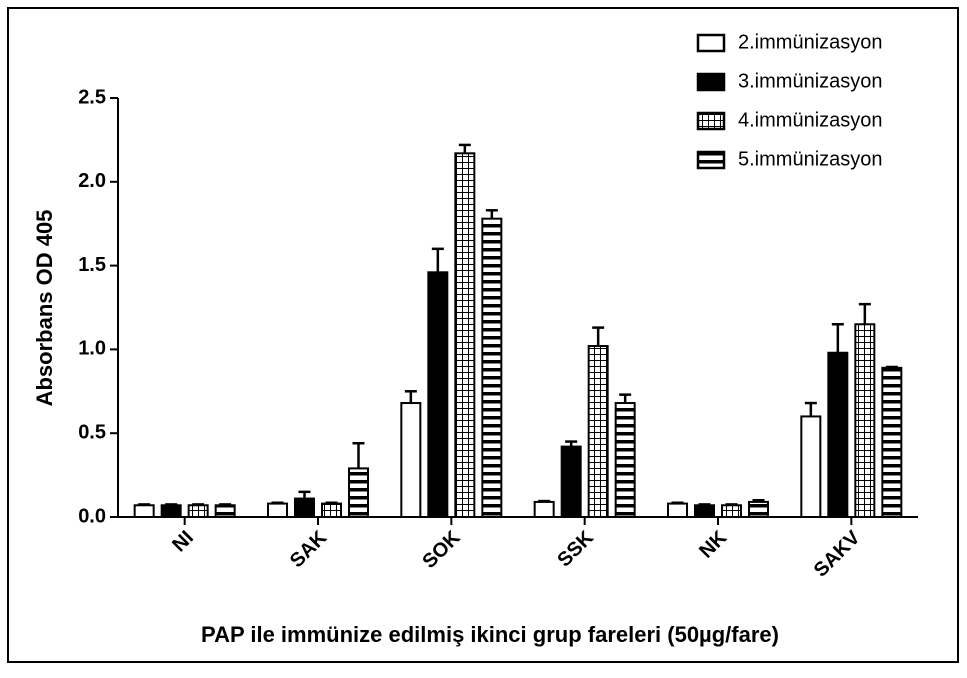 The height and width of the screenshot is (678, 967). Describe the element at coordinates (44, 308) in the screenshot. I see `y-axis-label: Absorbans OD 405` at that location.